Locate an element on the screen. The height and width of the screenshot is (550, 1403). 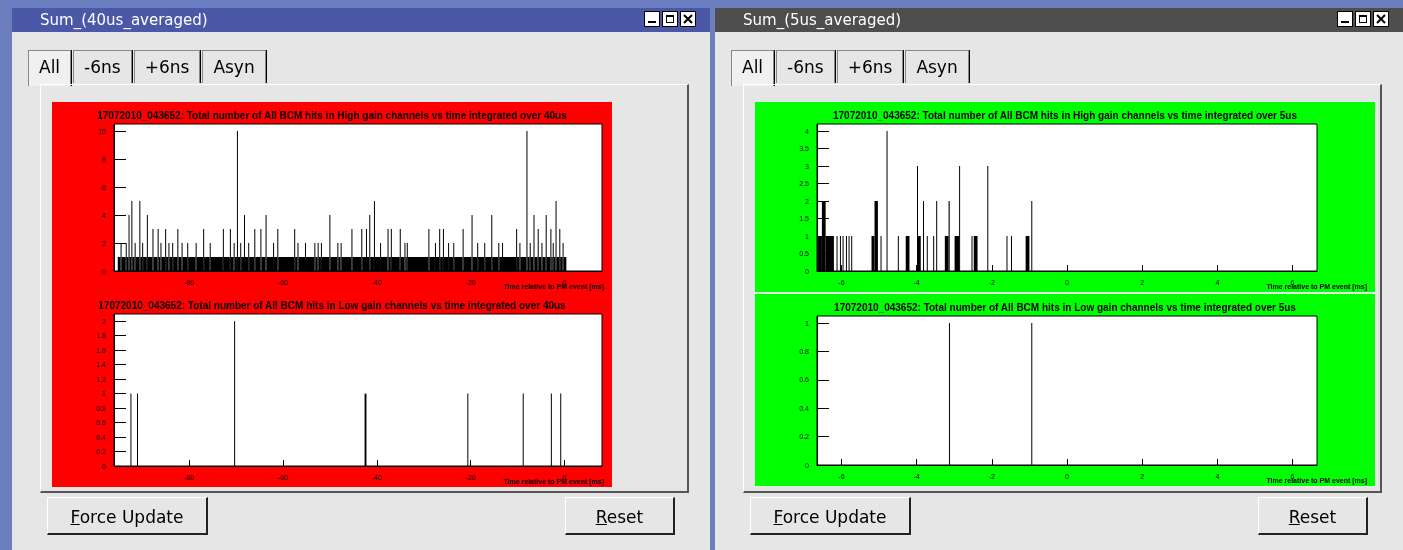
text: Sum_(40us_averaged) is located at coordinates (124, 20).